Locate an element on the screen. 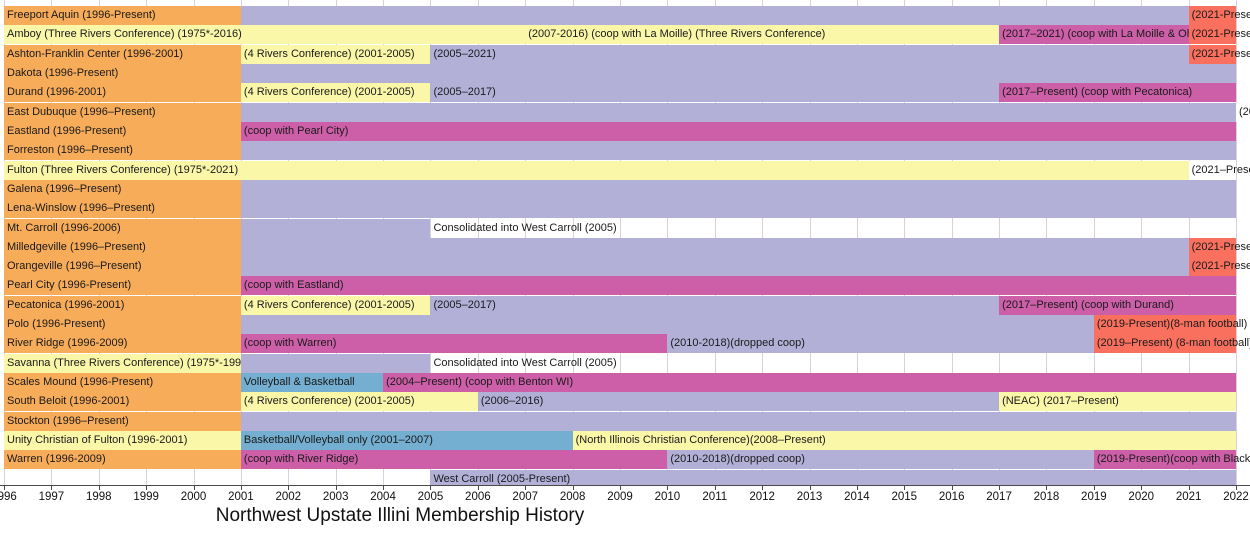  timeline-segment: South Beloit (1996-2001) is located at coordinates (122, 402).